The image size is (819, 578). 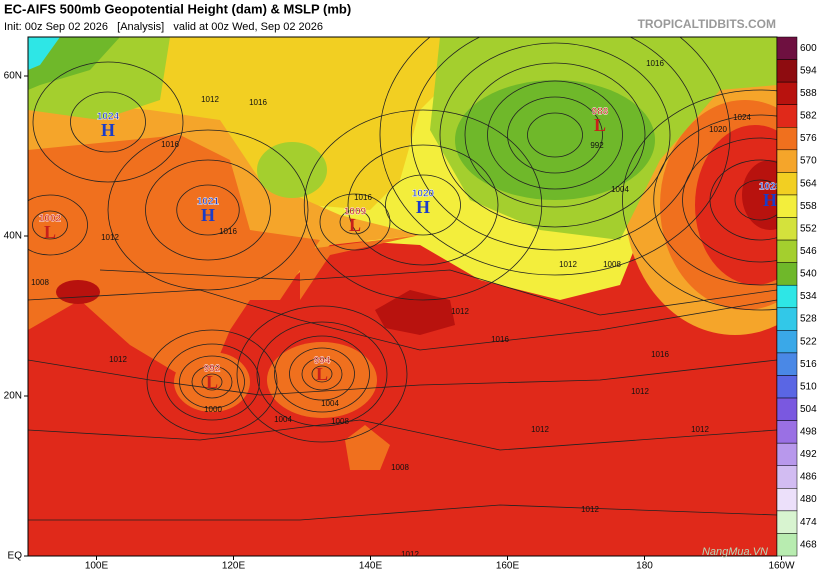 I want to click on lon-tick-label: 140E, so click(x=371, y=566).